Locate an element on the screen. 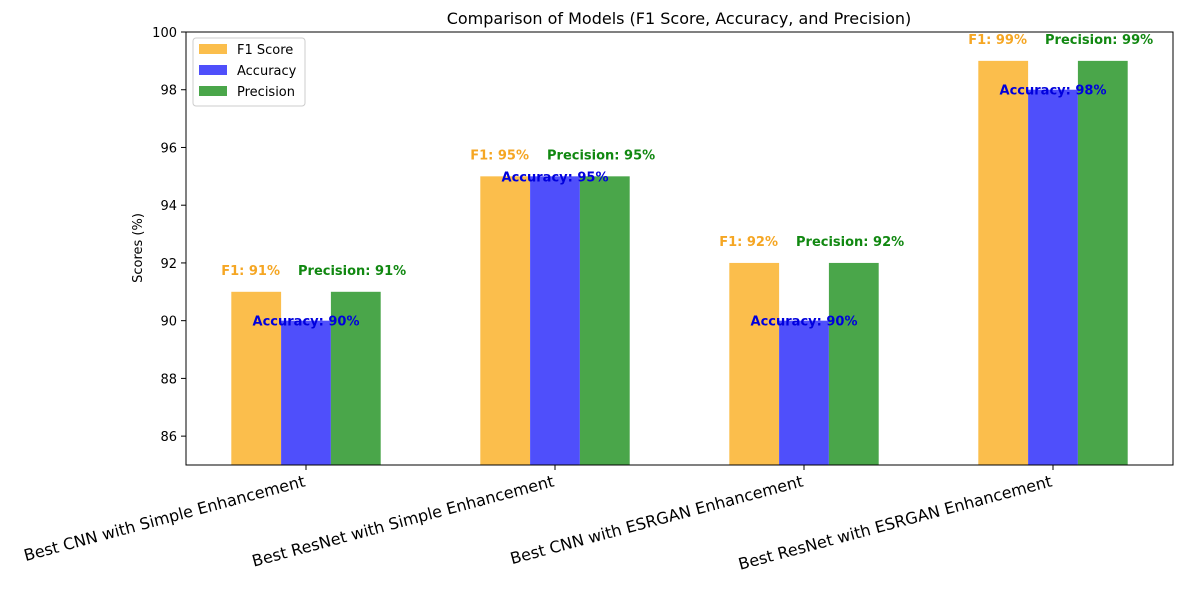  data-label-accuracy-4: Accuracy: 98% is located at coordinates (1053, 91).